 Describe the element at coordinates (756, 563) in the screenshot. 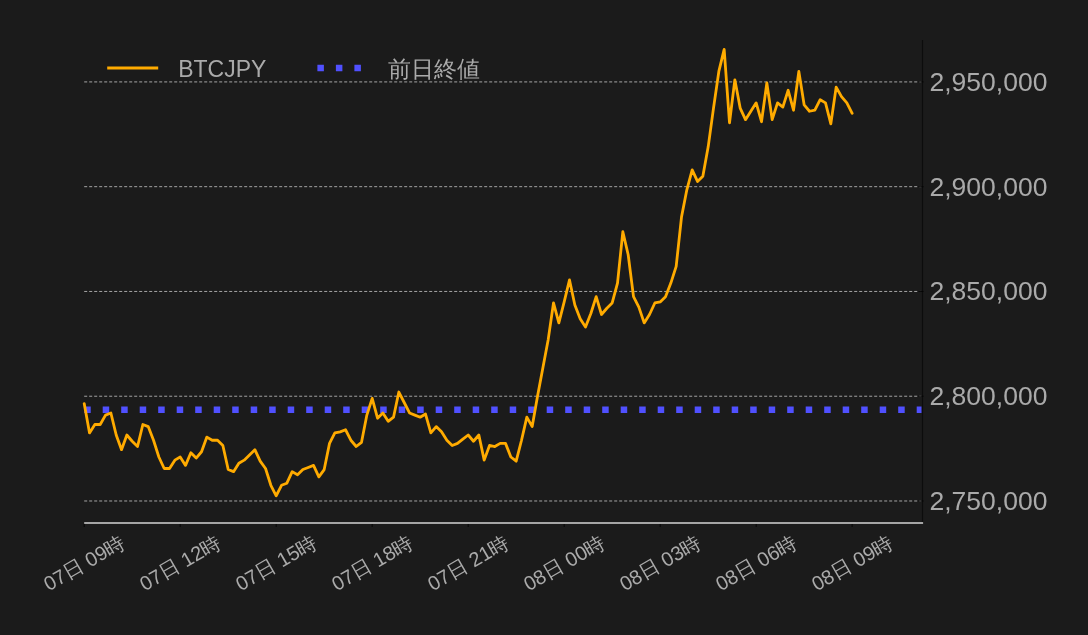

I see `x-tick-label: 08日 06時` at that location.